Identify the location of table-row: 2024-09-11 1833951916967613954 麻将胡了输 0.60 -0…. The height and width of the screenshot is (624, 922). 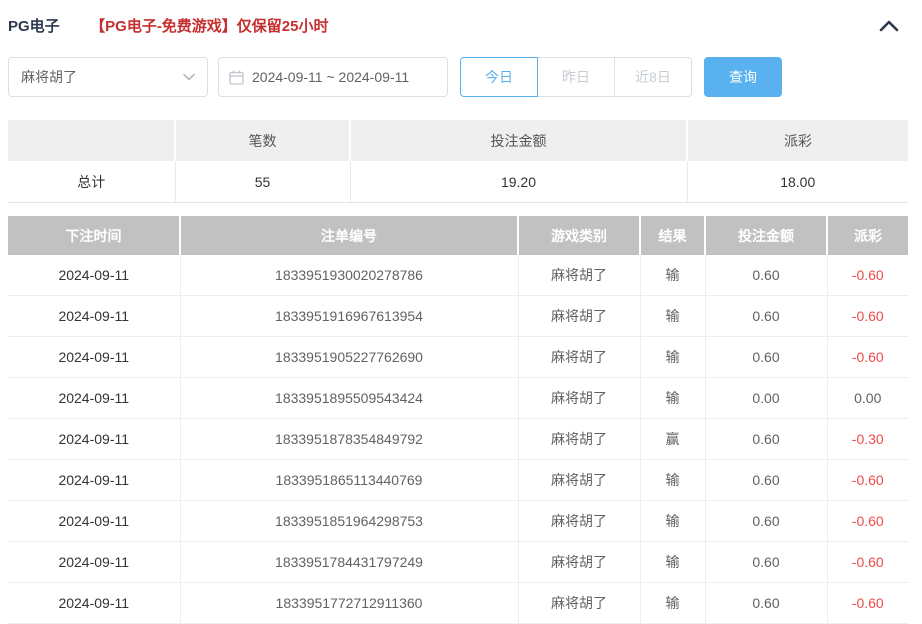
(458, 316).